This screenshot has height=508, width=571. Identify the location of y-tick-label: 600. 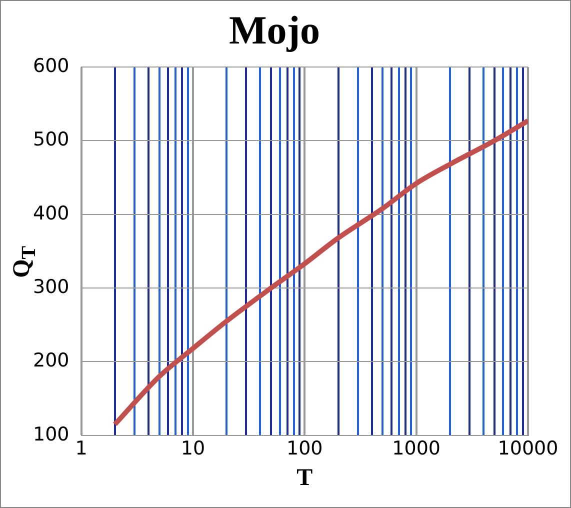
(51, 65).